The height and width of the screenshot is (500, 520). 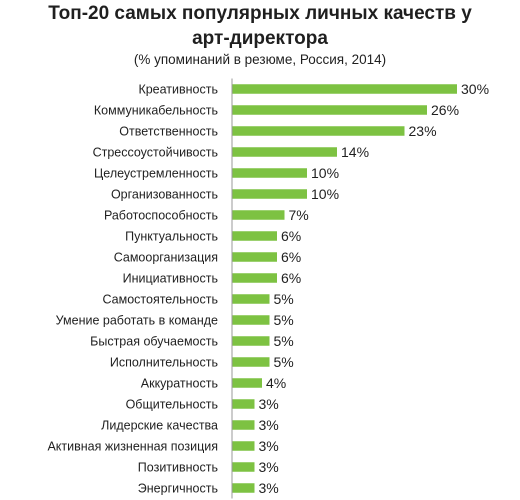 What do you see at coordinates (164, 195) in the screenshot?
I see `category-label: Организованность` at bounding box center [164, 195].